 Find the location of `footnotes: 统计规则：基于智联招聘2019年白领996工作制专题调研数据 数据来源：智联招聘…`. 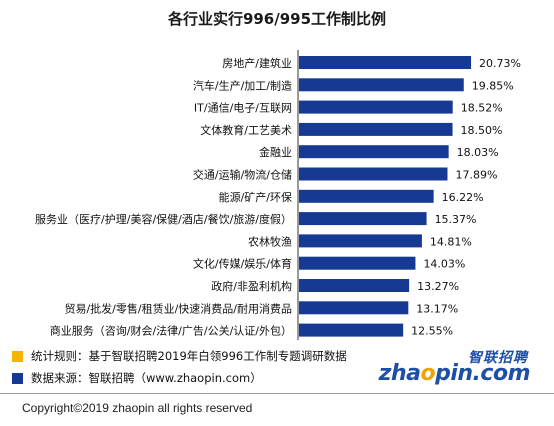

footnotes: 统计规则：基于智联招聘2019年白领996工作制专题调研数据 数据来源：智联招聘… is located at coordinates (179, 367).